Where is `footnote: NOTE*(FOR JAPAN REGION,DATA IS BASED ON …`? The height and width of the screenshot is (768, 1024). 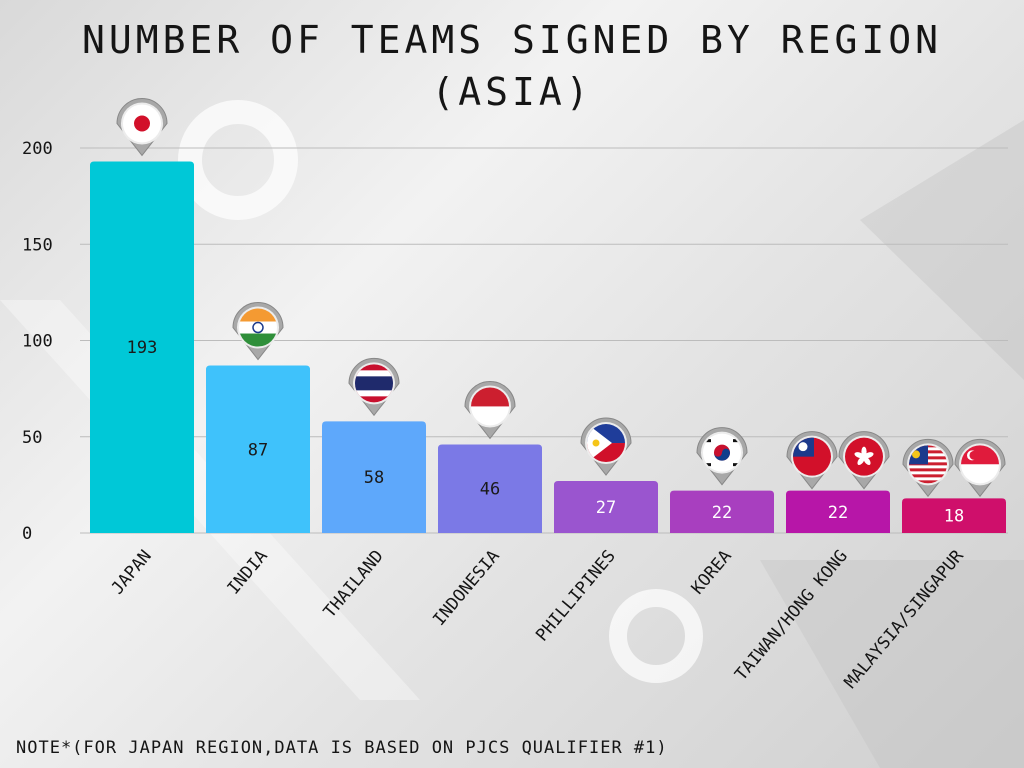
footnote: NOTE*(FOR JAPAN REGION,DATA IS BASED ON … is located at coordinates (342, 748).